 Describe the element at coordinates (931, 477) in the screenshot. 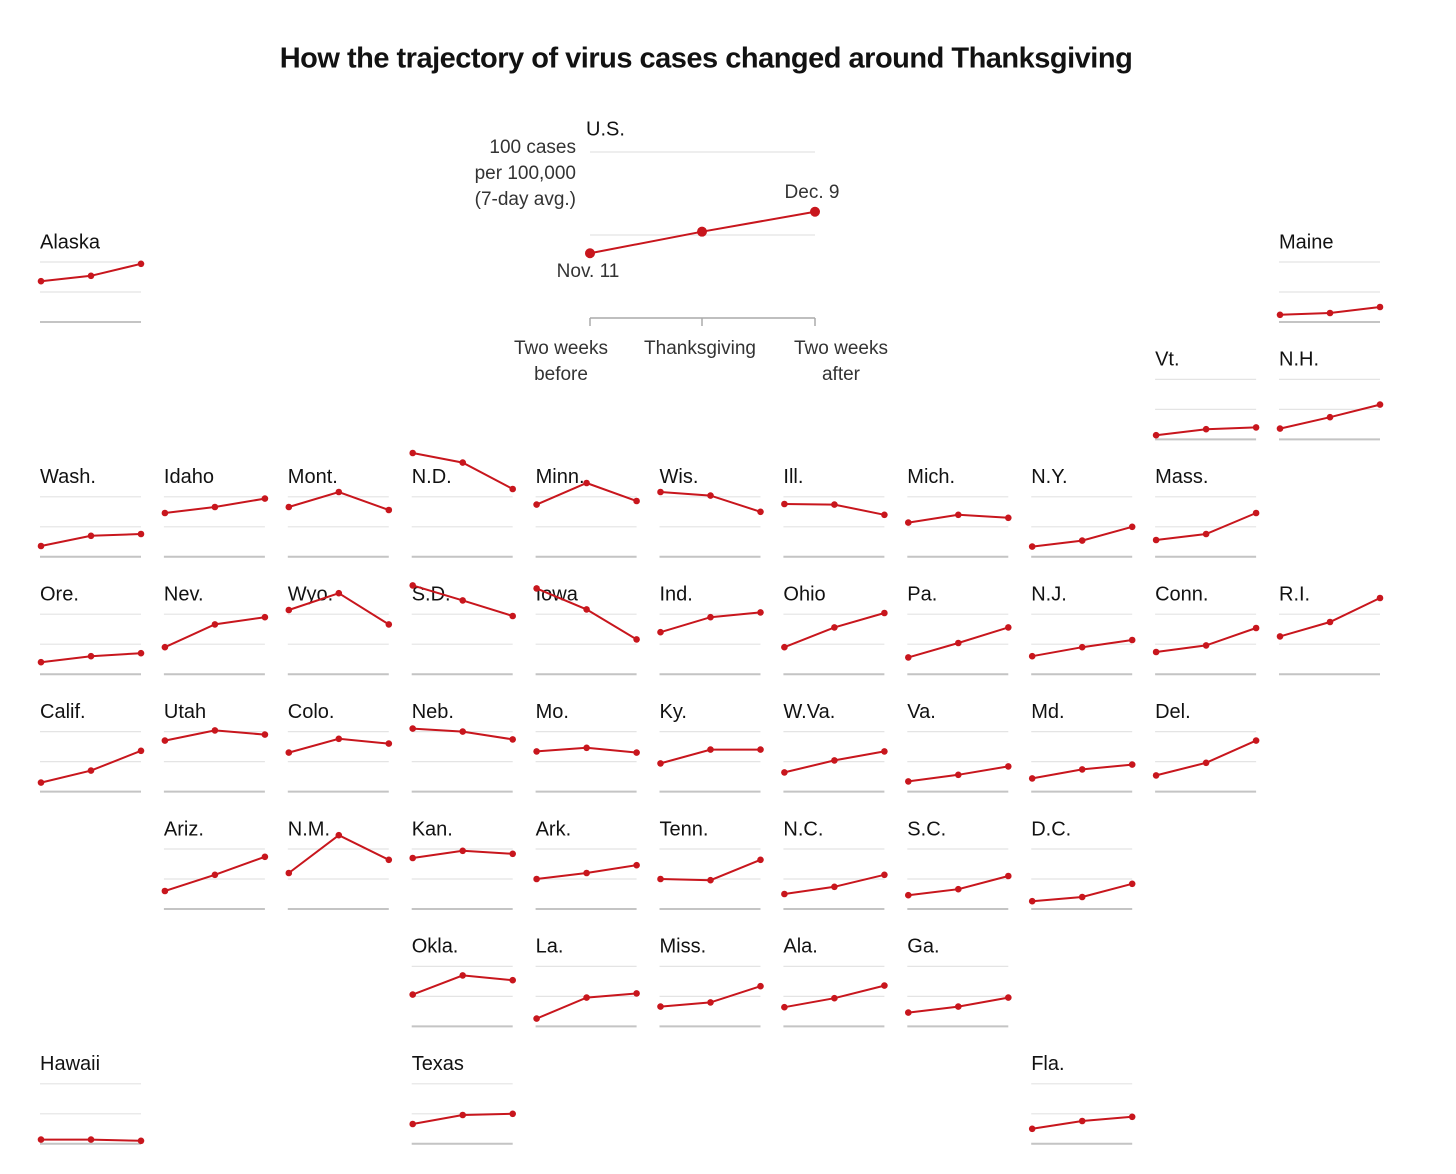

I see `tile-label: Mich.` at that location.